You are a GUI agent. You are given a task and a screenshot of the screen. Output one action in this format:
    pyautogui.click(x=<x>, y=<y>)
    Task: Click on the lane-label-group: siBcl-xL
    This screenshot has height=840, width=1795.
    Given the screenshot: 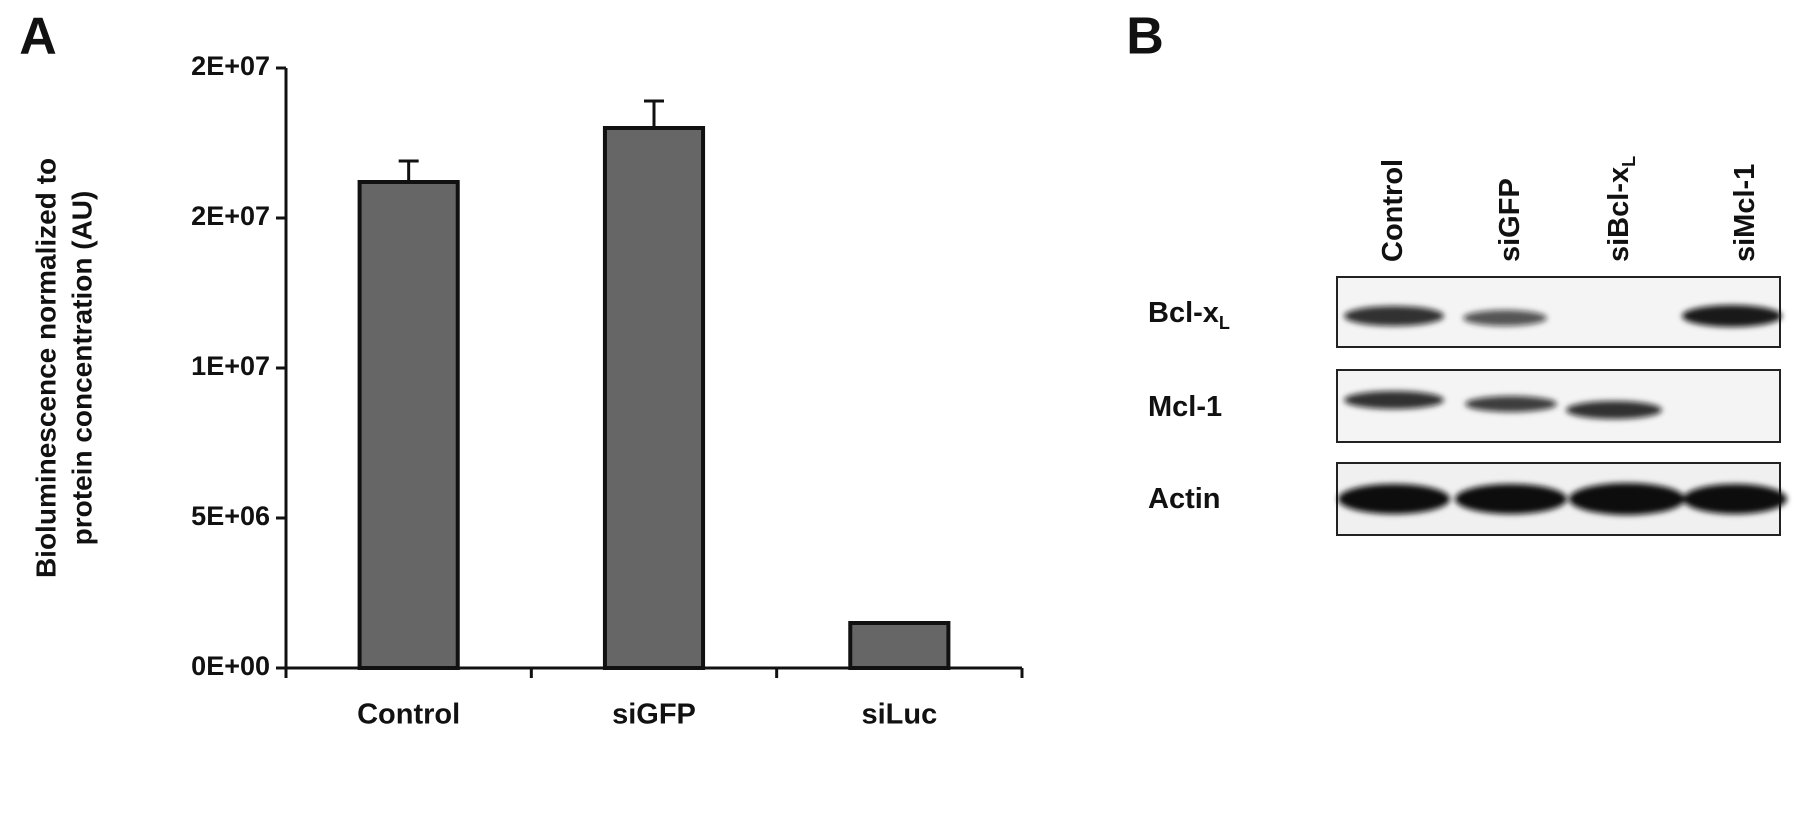 What is the action you would take?
    pyautogui.click(x=1621, y=209)
    